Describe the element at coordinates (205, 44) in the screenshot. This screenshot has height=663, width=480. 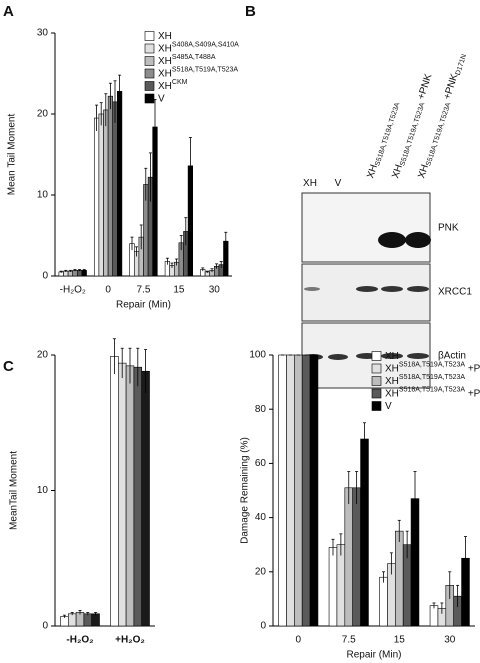
I see `label-sup: S408A,S409A,S410A` at that location.